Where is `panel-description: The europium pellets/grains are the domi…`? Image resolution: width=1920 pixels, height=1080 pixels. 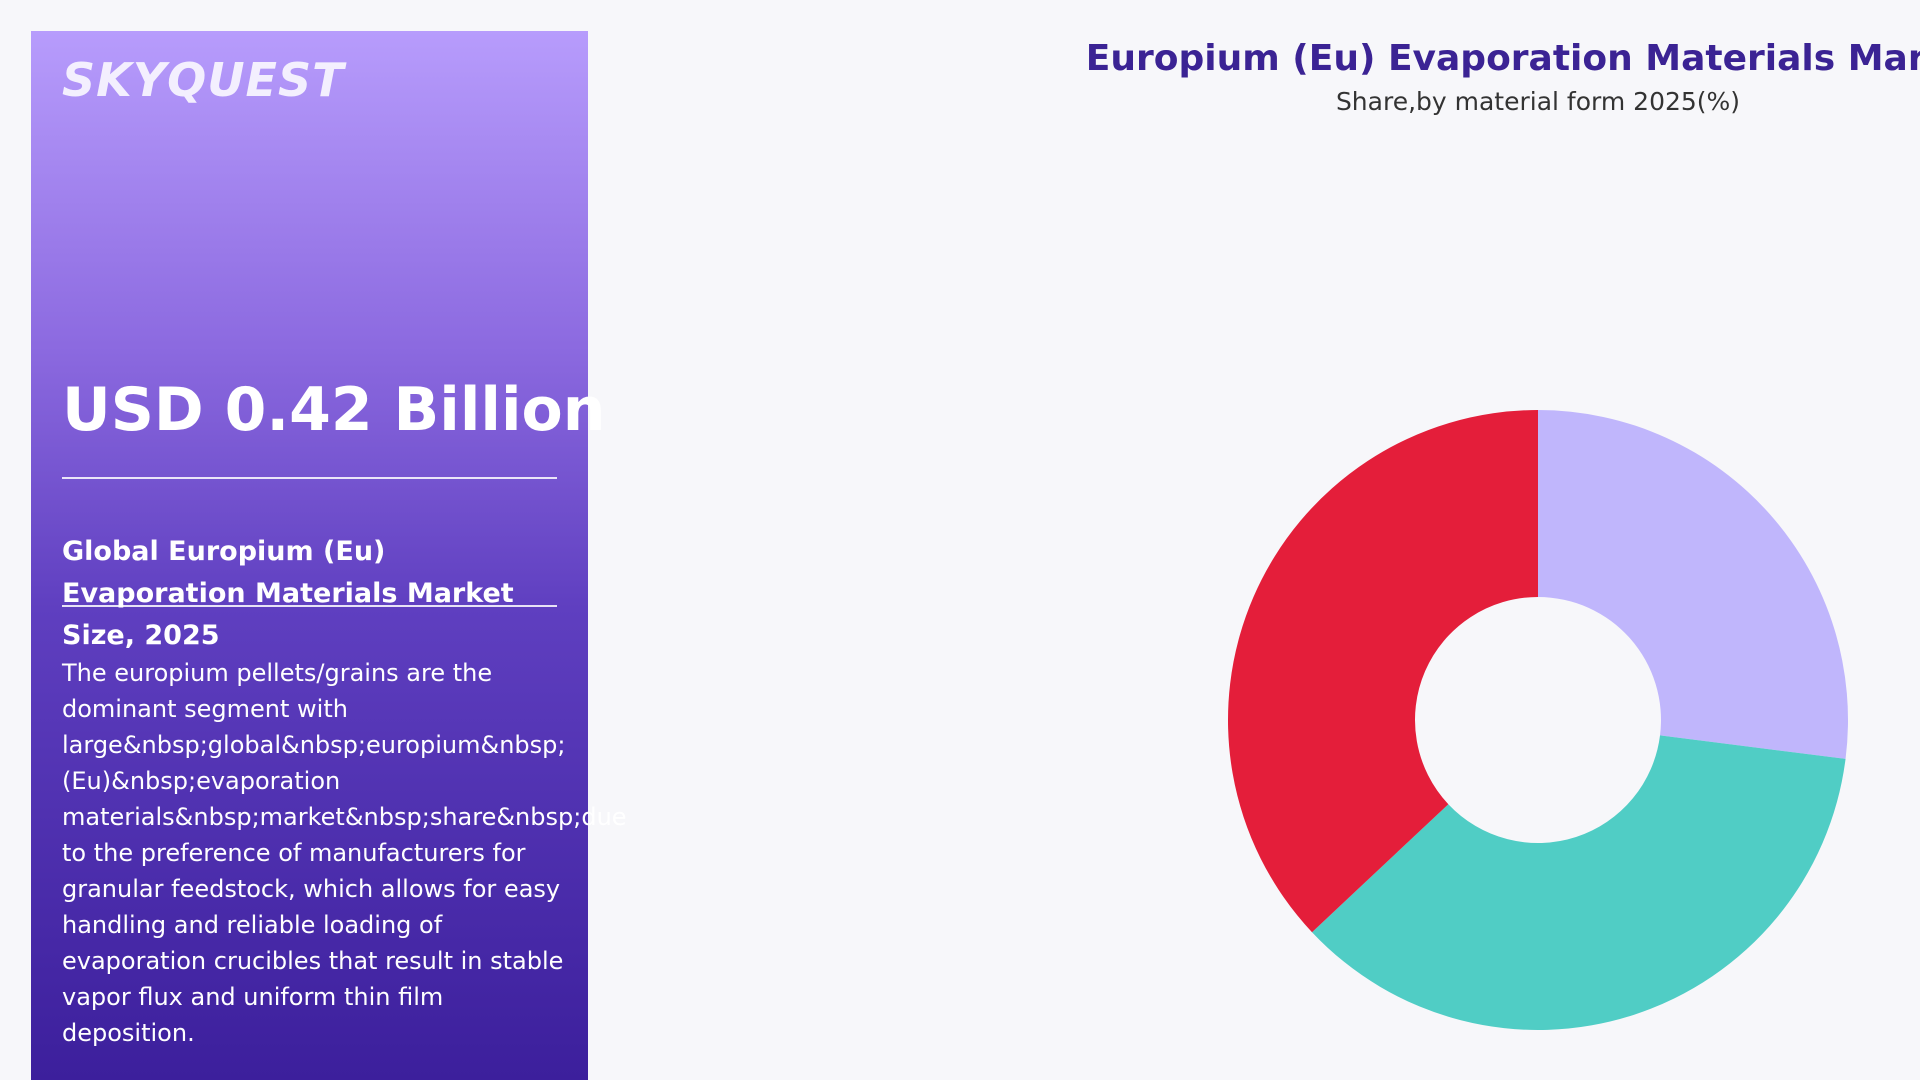
panel-description: The europium pellets/grains are the domi… is located at coordinates (344, 853).